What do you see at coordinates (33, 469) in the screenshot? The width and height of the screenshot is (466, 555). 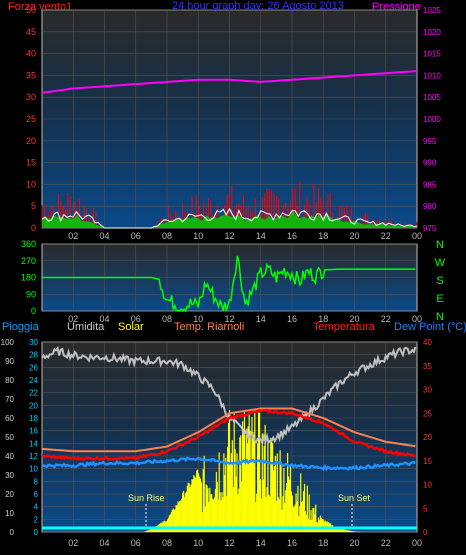 I see `solar-tick-label: 10` at bounding box center [33, 469].